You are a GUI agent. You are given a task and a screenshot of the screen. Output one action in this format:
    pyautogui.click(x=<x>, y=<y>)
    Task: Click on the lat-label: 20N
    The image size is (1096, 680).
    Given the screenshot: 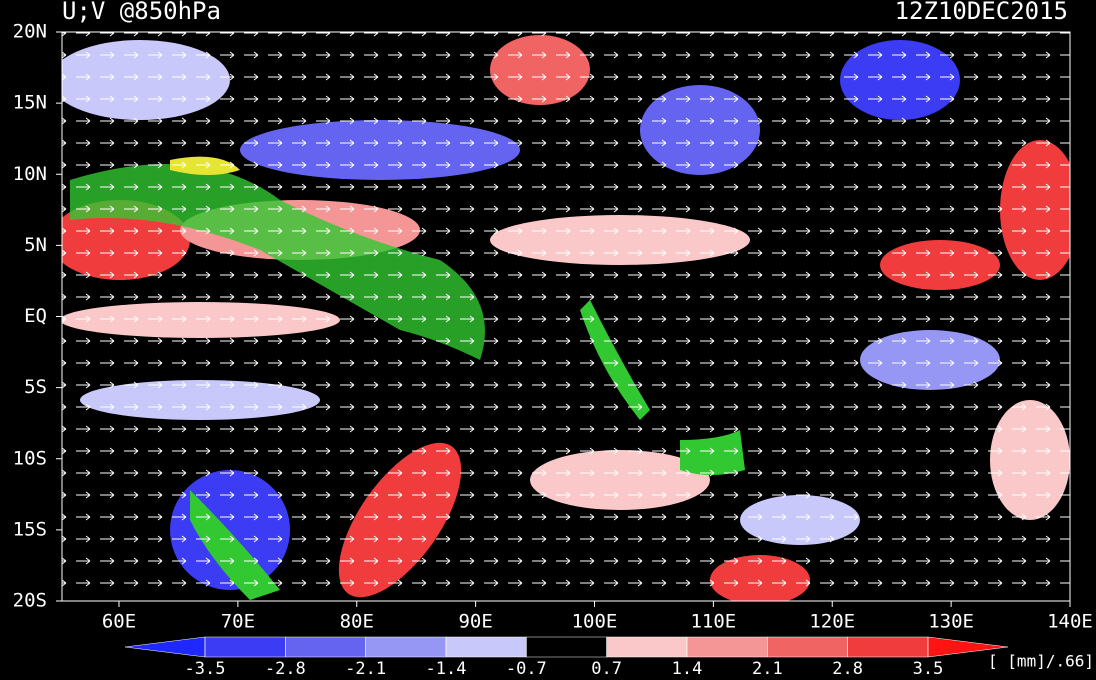 What is the action you would take?
    pyautogui.click(x=30, y=32)
    